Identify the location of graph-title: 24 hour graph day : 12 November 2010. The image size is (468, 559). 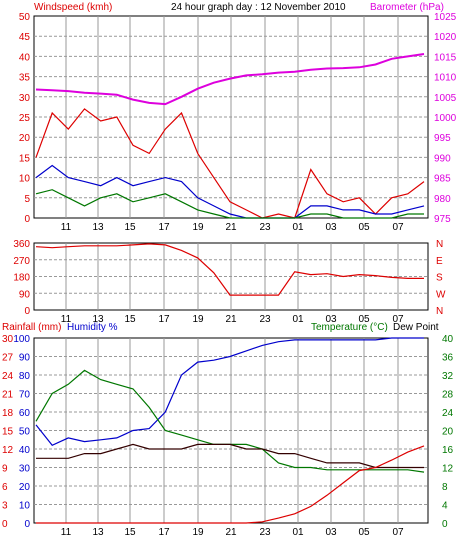
(258, 7).